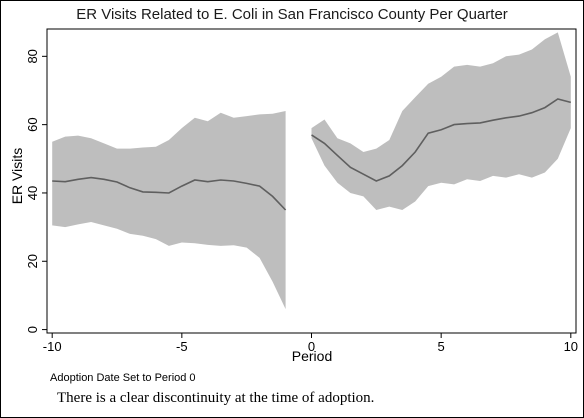 This screenshot has width=584, height=418. What do you see at coordinates (32, 124) in the screenshot?
I see `y-tick-label: 60` at bounding box center [32, 124].